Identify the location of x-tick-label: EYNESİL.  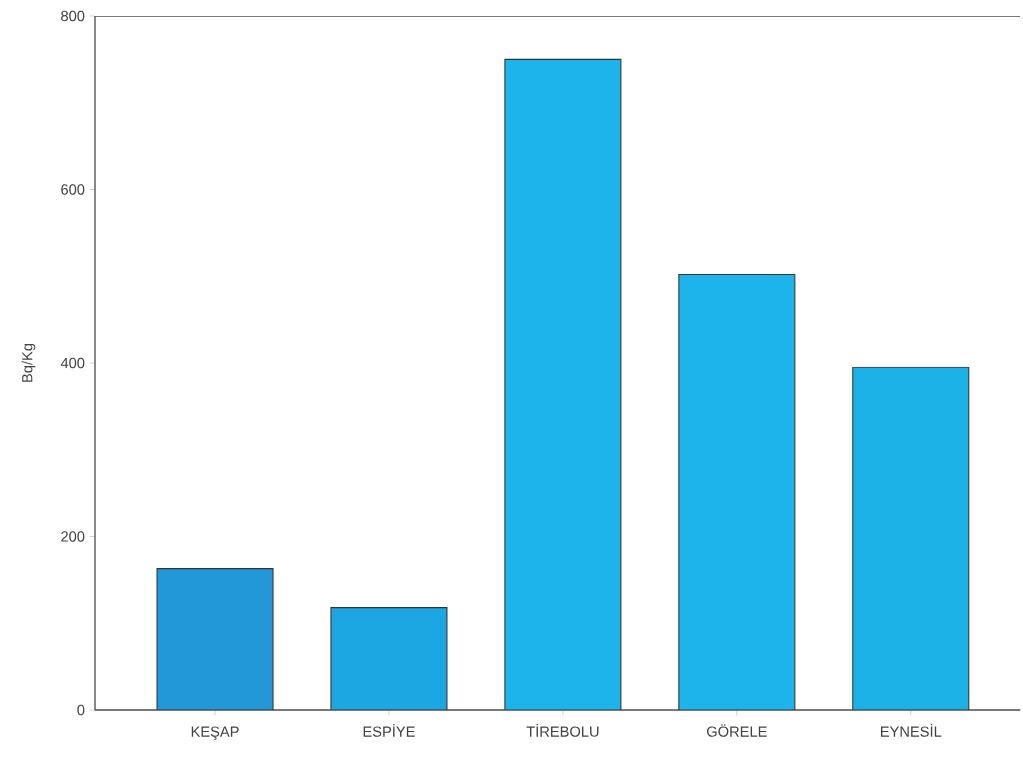
(911, 730).